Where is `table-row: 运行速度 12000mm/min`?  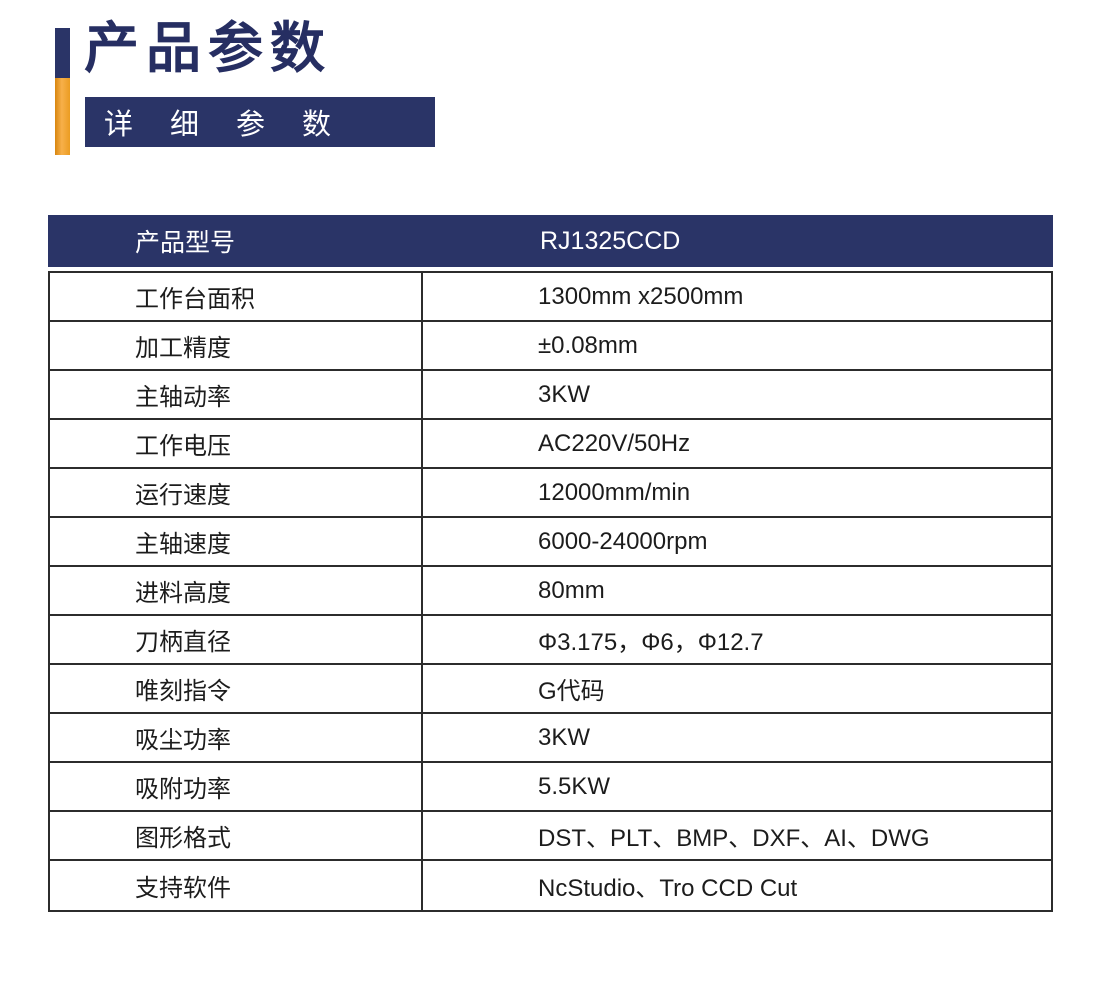 table-row: 运行速度 12000mm/min is located at coordinates (550, 493).